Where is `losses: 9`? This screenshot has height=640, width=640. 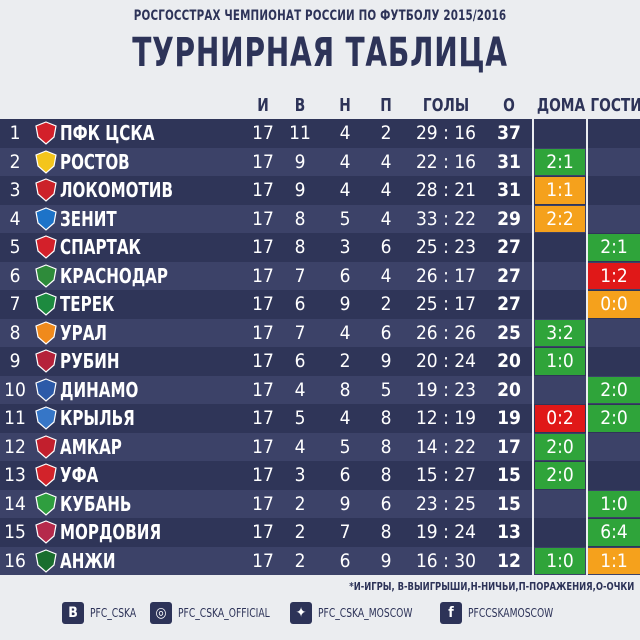
losses: 9 is located at coordinates (386, 560).